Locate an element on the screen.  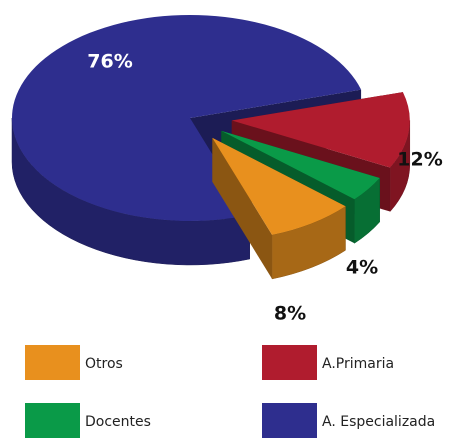
slice-cut-face is located at coordinates (242, 208).